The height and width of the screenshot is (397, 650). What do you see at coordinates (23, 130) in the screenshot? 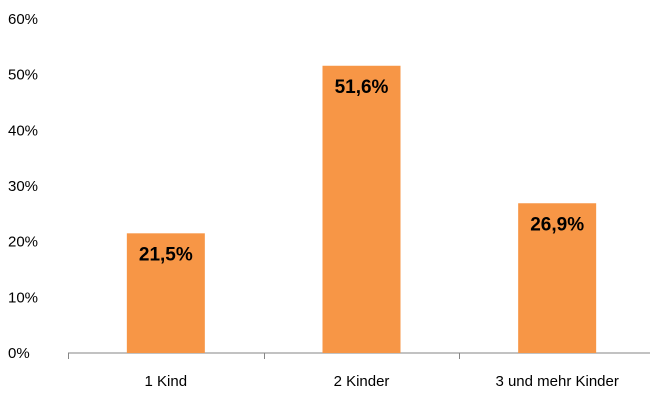
I see `y-tick-label: 40%` at bounding box center [23, 130].